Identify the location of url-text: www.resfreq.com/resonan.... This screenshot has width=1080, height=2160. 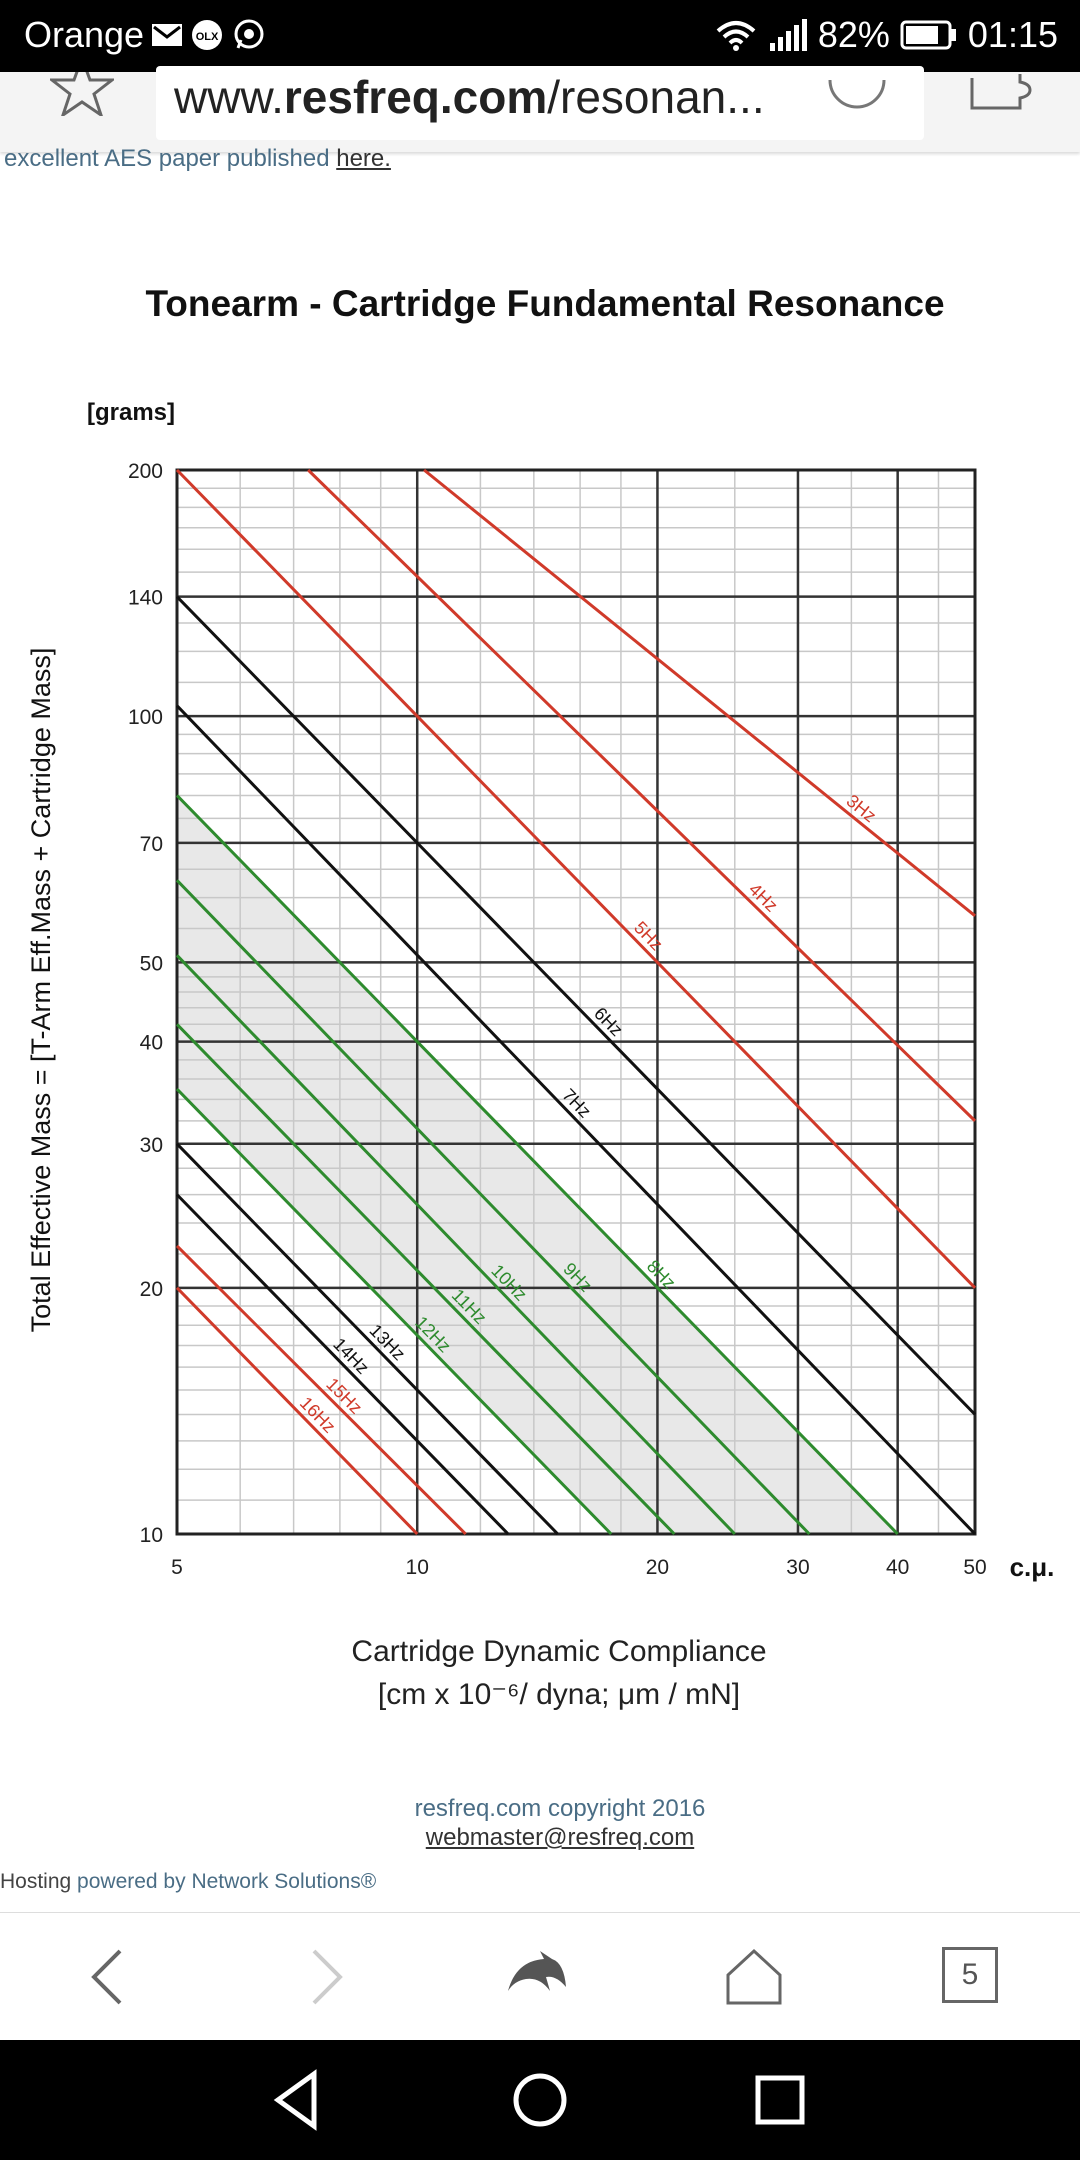
(469, 97).